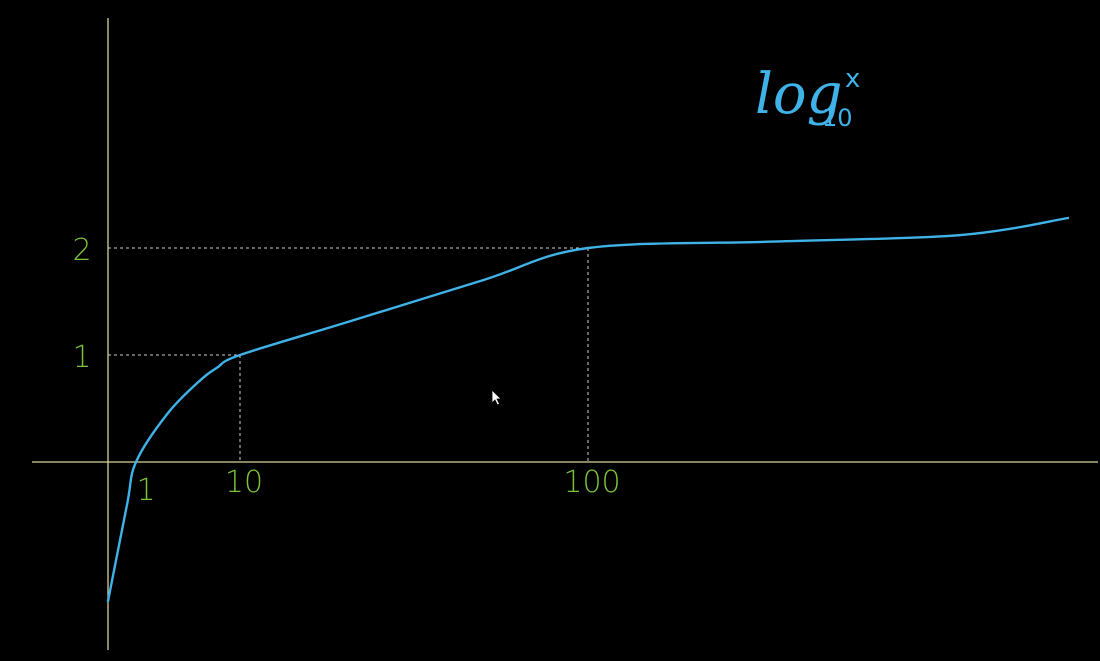  Describe the element at coordinates (81, 250) in the screenshot. I see `y-tick-label-2: 2` at that location.